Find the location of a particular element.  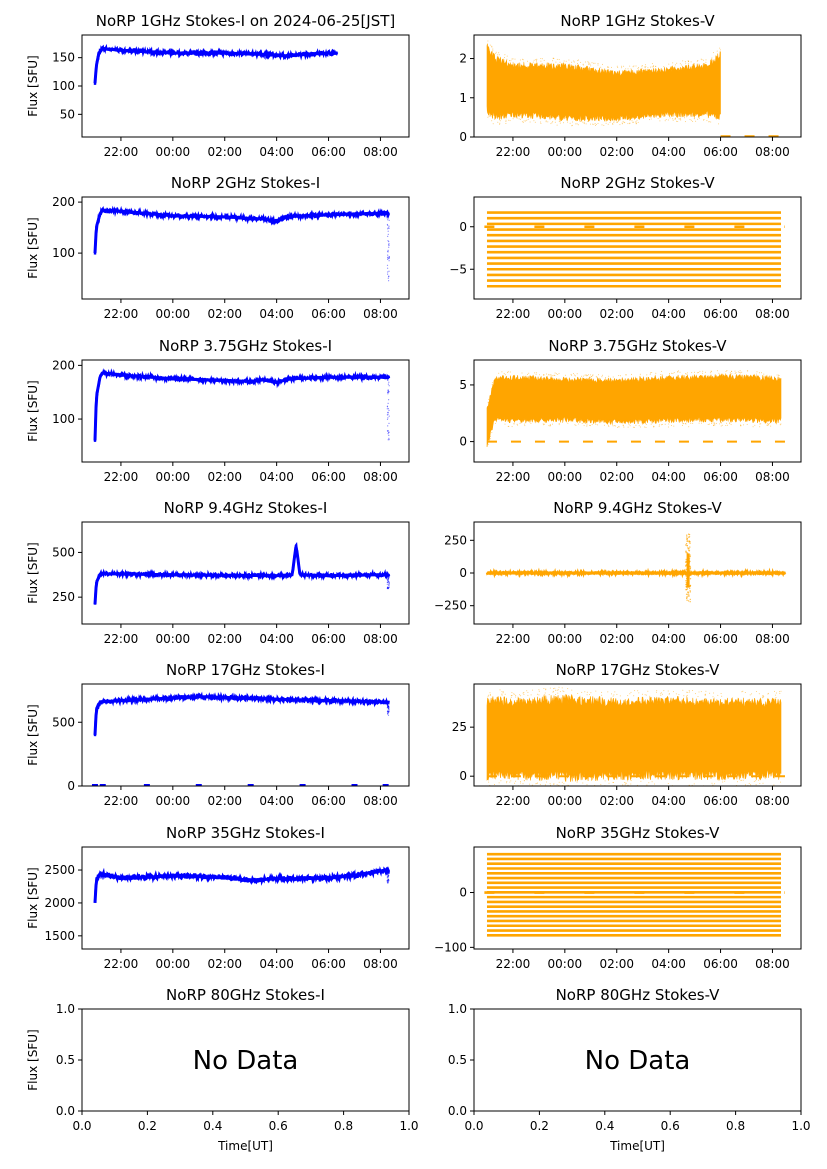

y-tick-label: 100 is located at coordinates (63, 419).